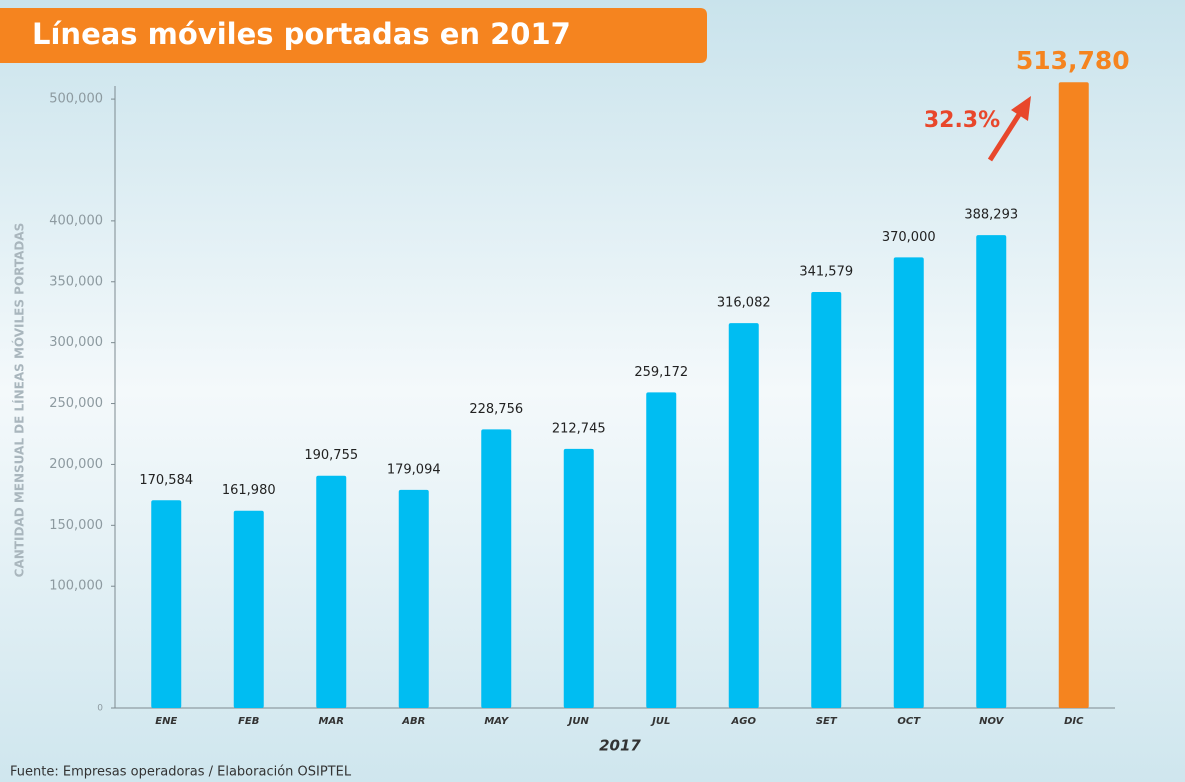 The image size is (1185, 782). Describe the element at coordinates (76, 464) in the screenshot. I see `y-tick-label: 200,000` at that location.